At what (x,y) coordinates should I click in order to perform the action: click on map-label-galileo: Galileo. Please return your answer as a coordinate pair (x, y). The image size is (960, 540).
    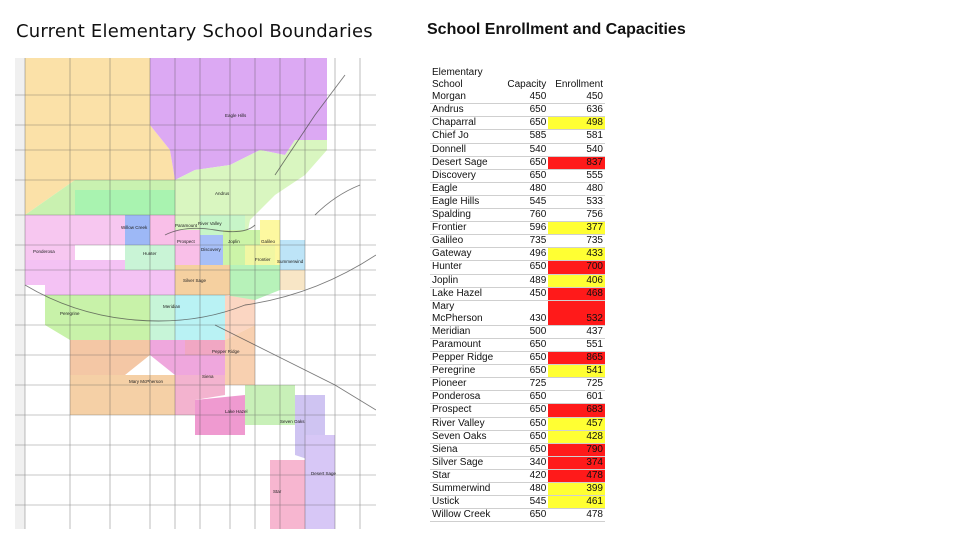
    Looking at the image, I should click on (268, 241).